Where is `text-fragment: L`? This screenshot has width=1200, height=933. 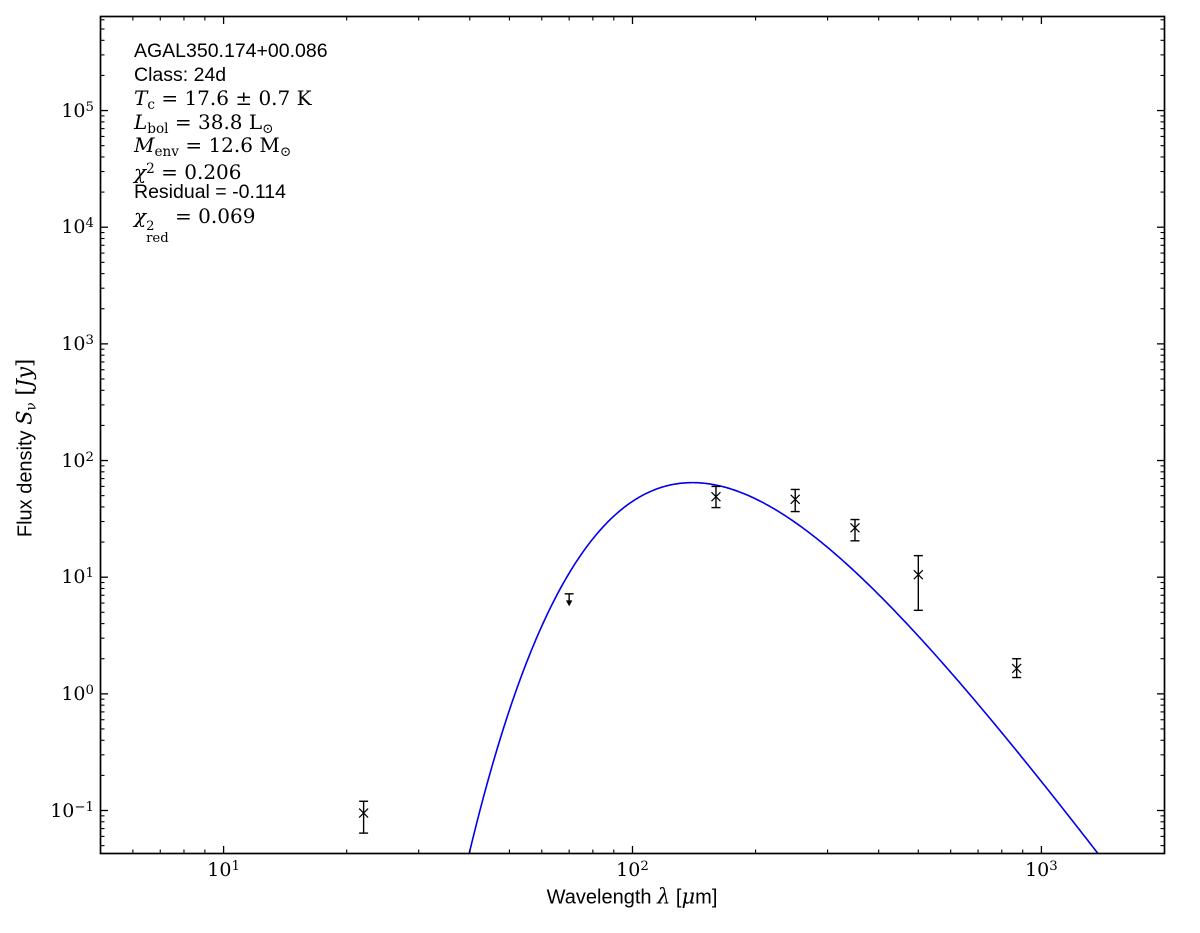 text-fragment: L is located at coordinates (141, 121).